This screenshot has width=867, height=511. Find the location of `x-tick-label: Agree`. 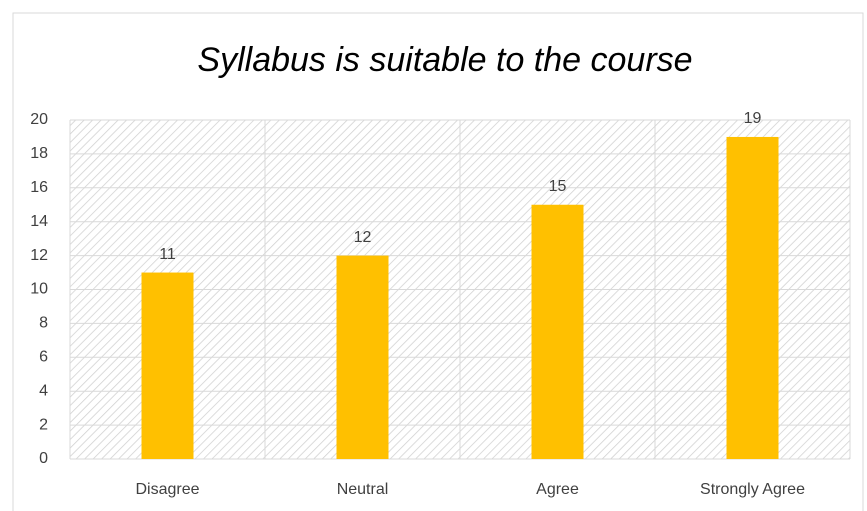

x-tick-label: Agree is located at coordinates (557, 489).